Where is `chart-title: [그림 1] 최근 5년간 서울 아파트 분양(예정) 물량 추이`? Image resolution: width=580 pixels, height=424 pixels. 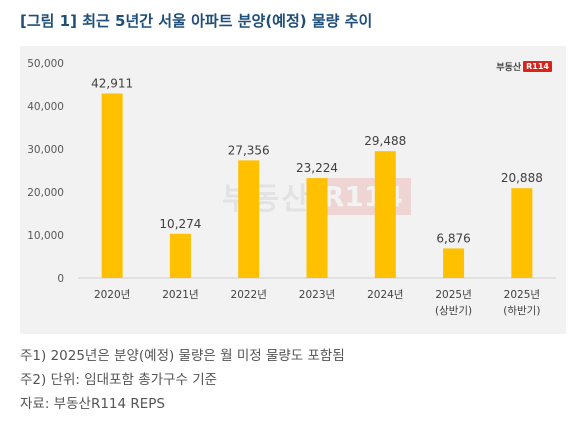
chart-title: [그림 1] 최근 5년간 서울 아파트 분양(예정) 물량 추이 is located at coordinates (196, 21).